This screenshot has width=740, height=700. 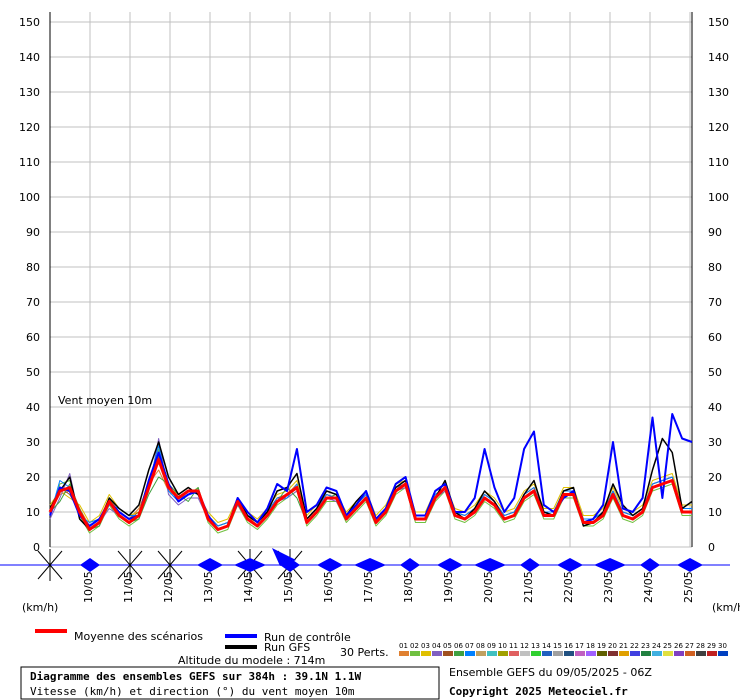 What do you see at coordinates (557, 646) in the screenshot?
I see `legend-pert-label: 15` at bounding box center [557, 646].